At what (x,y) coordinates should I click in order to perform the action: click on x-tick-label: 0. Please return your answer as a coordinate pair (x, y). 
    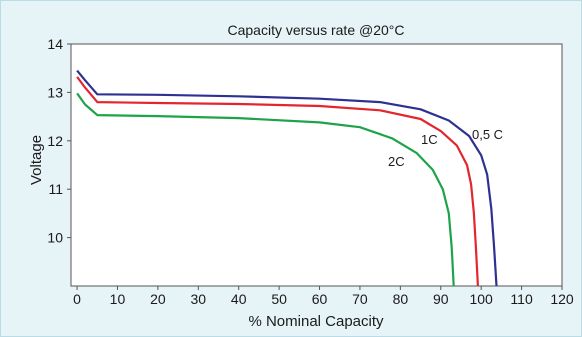
    Looking at the image, I should click on (77, 299).